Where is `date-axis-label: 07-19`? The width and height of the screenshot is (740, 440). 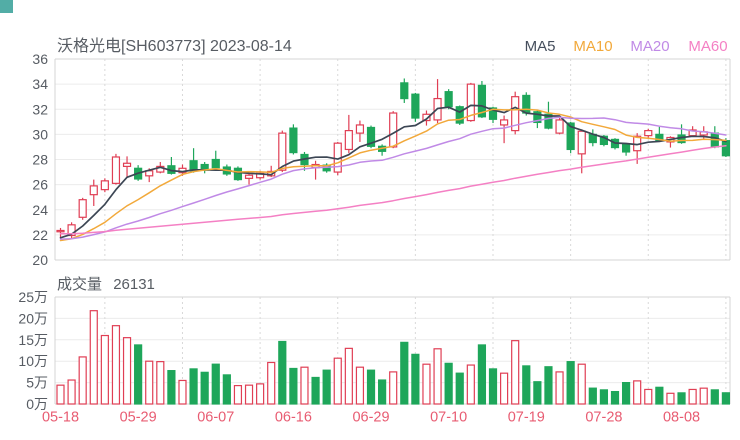
date-axis-label: 07-19 is located at coordinates (526, 418).